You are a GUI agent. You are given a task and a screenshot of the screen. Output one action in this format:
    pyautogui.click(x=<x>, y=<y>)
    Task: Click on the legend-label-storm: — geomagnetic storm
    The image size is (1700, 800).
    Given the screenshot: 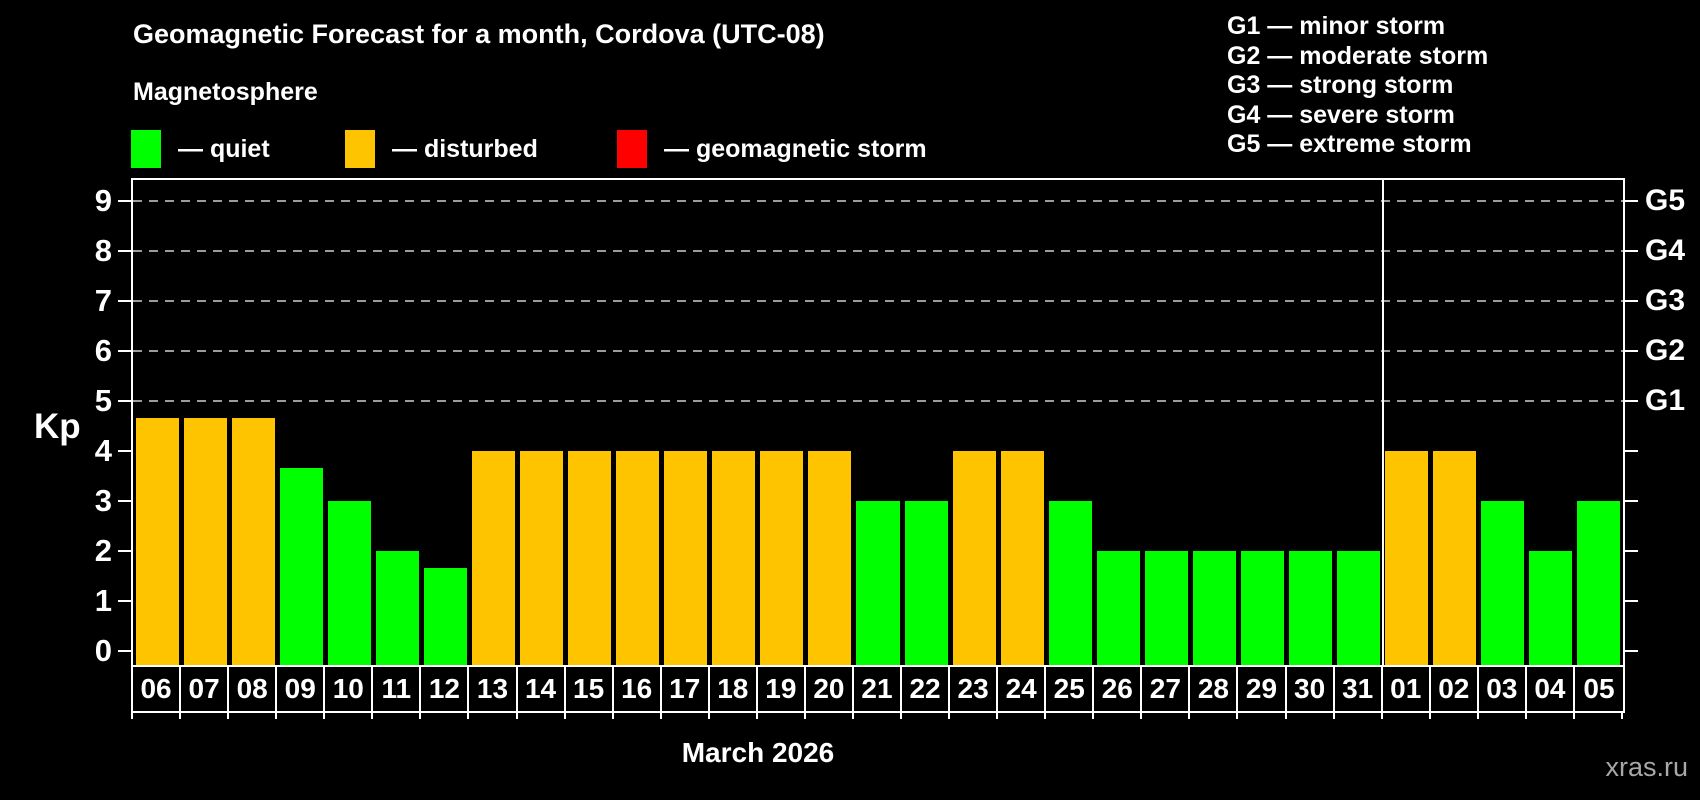 What is the action you would take?
    pyautogui.click(x=795, y=149)
    